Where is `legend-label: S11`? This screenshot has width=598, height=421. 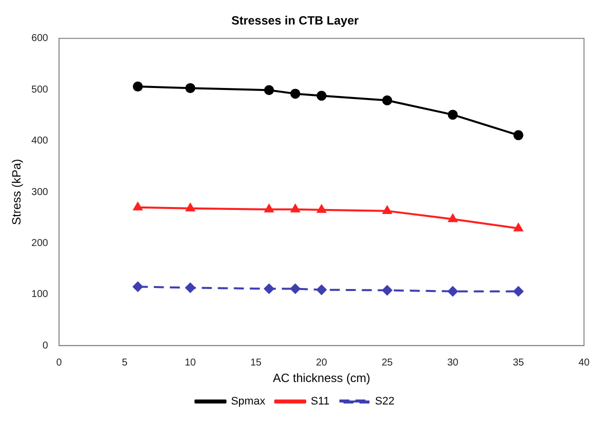
legend-label: S11 is located at coordinates (320, 402).